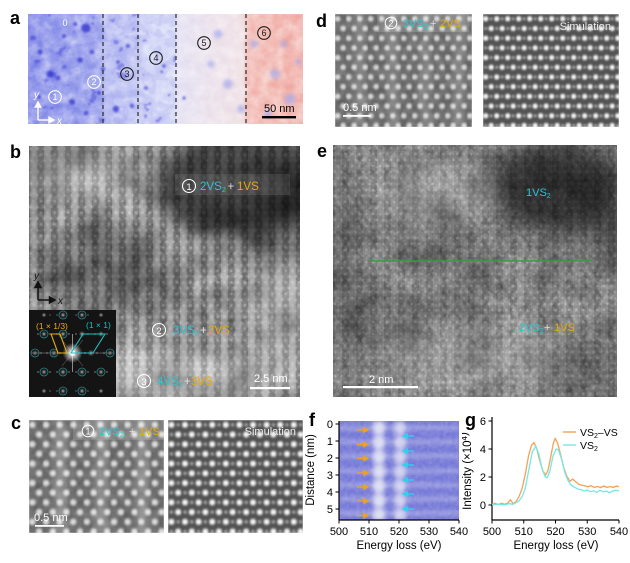 The height and width of the screenshot is (563, 630). Describe the element at coordinates (599, 433) in the screenshot. I see `svg-text: VS2–VS` at that location.